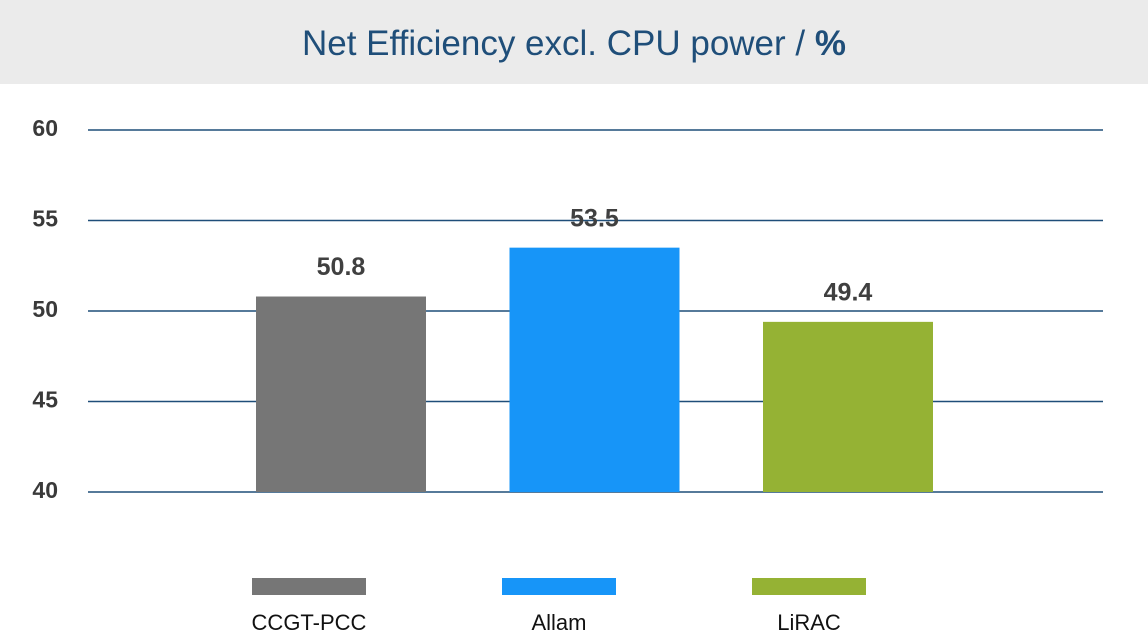  I want to click on data-label: 50.8, so click(341, 267).